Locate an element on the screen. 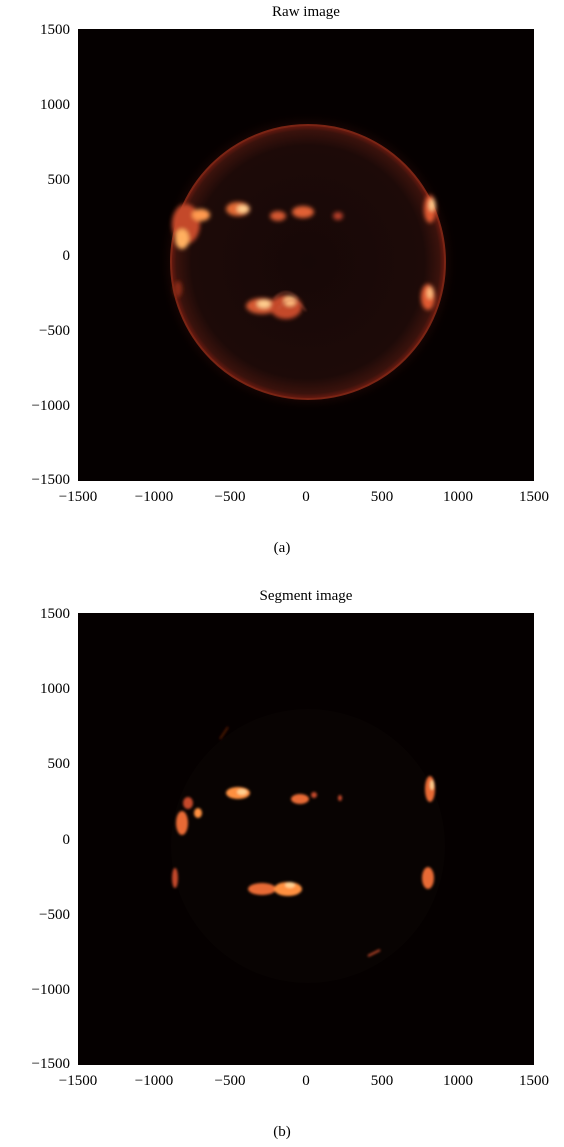  raw-solar-image-svg is located at coordinates (308, 262).